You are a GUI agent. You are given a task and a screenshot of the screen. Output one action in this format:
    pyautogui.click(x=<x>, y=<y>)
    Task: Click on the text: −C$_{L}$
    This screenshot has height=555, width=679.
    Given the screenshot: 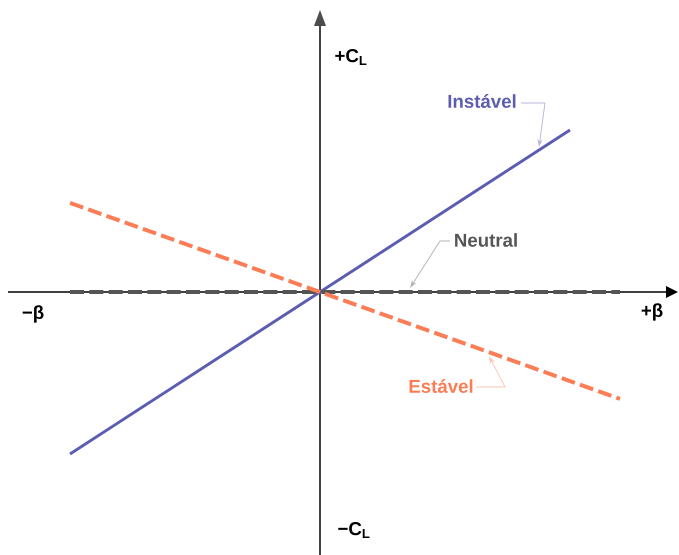 What is the action you would take?
    pyautogui.click(x=354, y=530)
    